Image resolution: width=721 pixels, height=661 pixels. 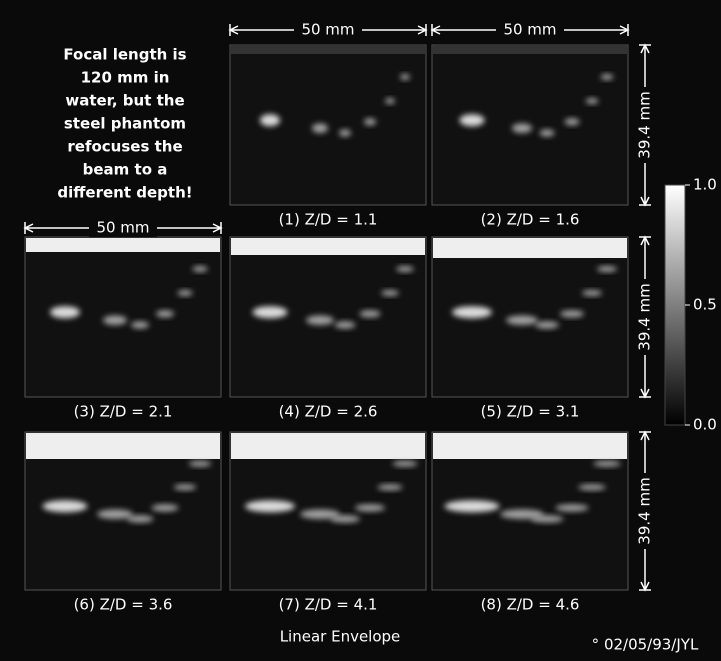 What do you see at coordinates (530, 605) in the screenshot?
I see `panel-caption: (8) Z/D = 4.6` at bounding box center [530, 605].